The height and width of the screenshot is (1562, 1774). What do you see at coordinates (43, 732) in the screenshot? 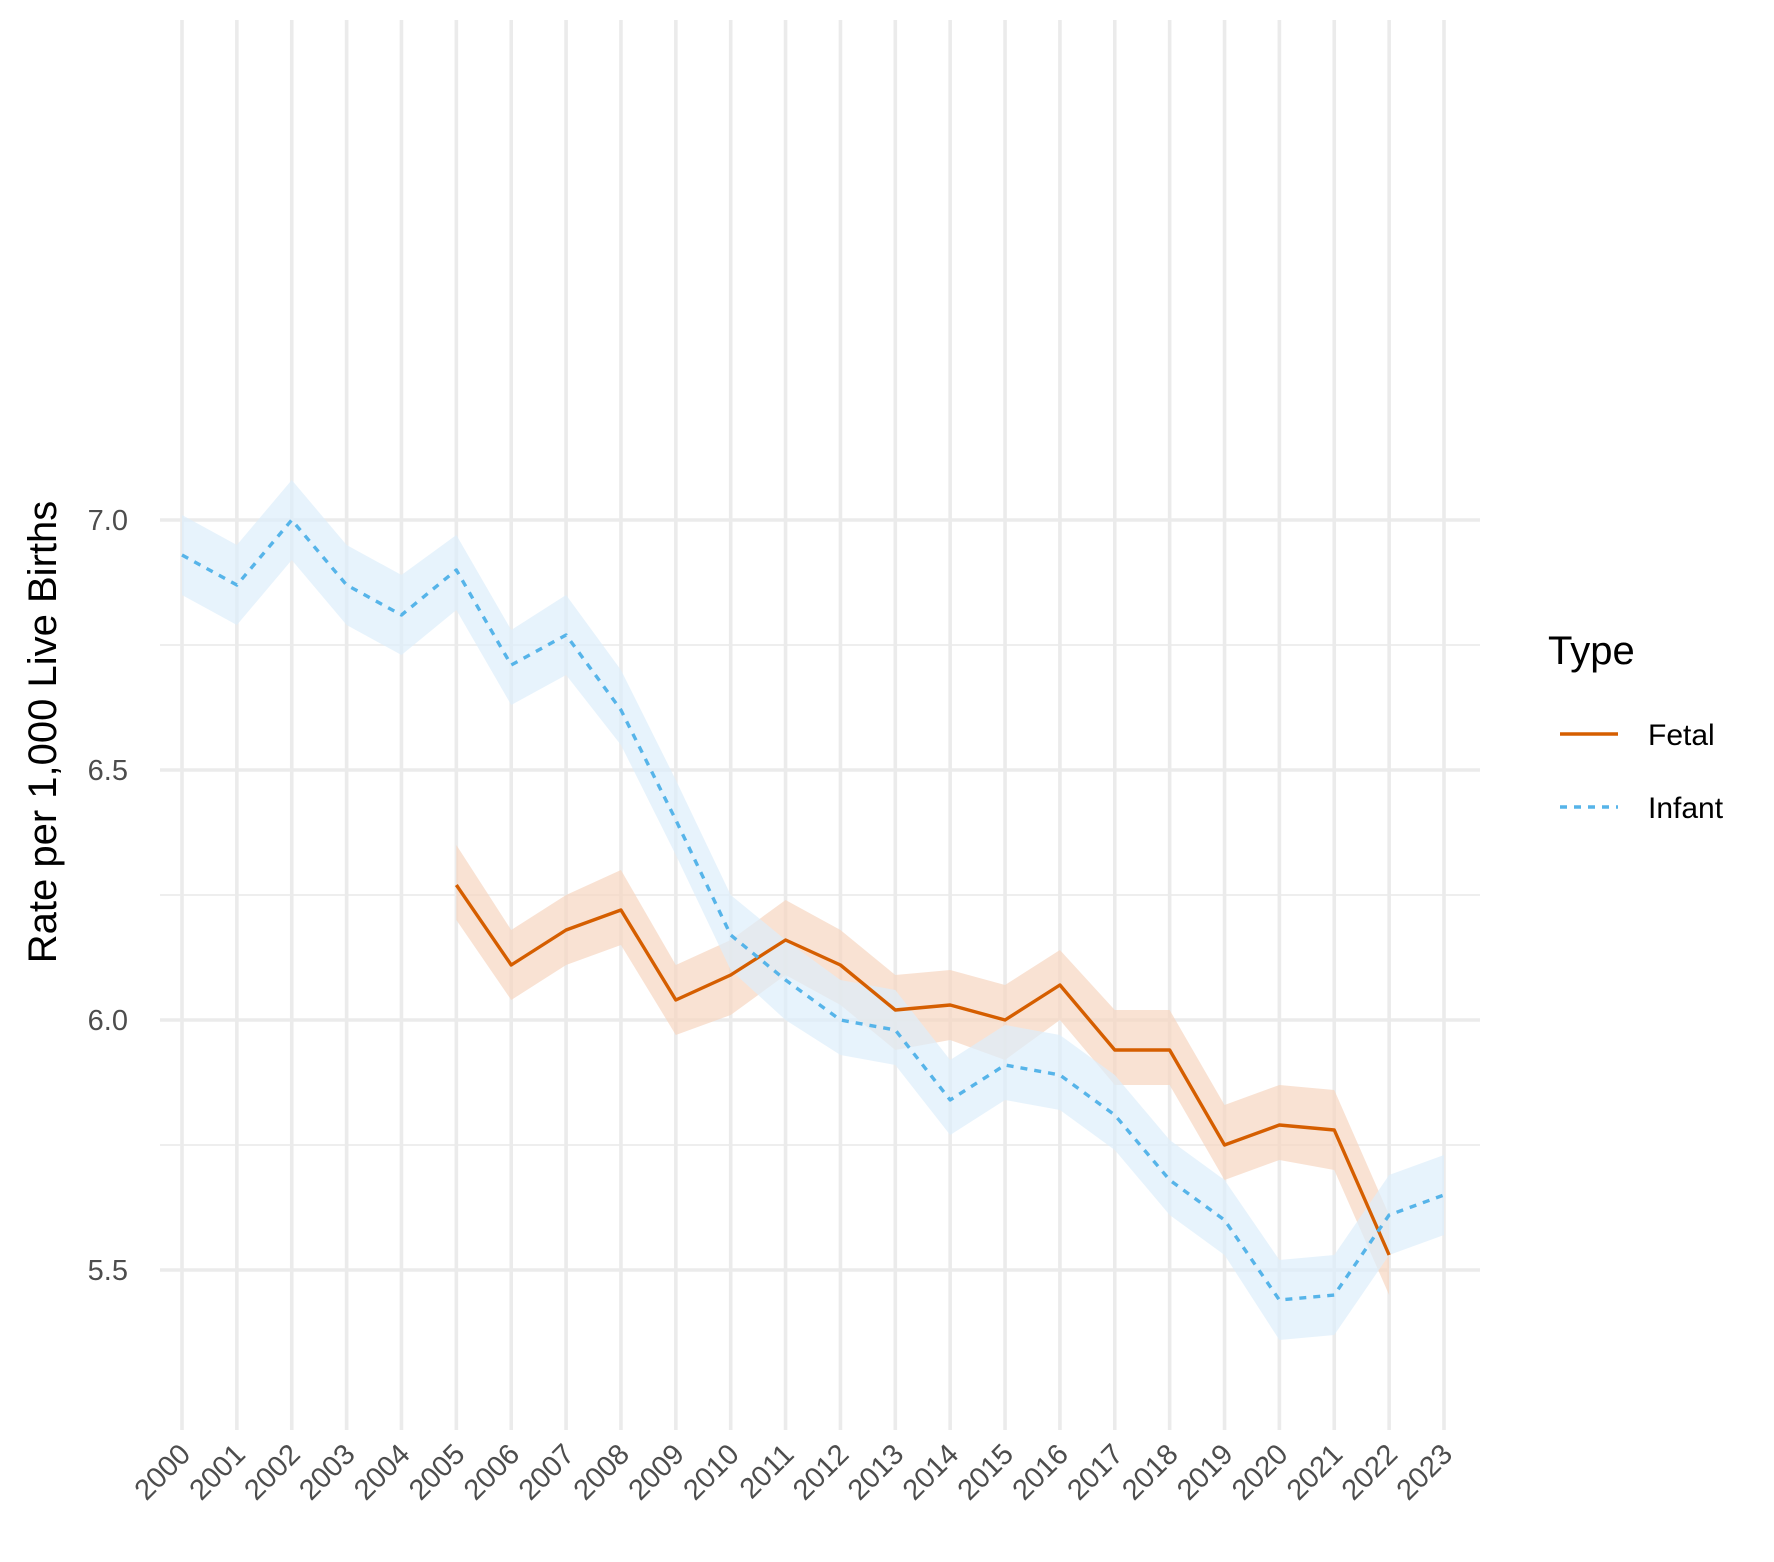
I see `y-axis-title: Rate per 1,000 Live Births` at bounding box center [43, 732].